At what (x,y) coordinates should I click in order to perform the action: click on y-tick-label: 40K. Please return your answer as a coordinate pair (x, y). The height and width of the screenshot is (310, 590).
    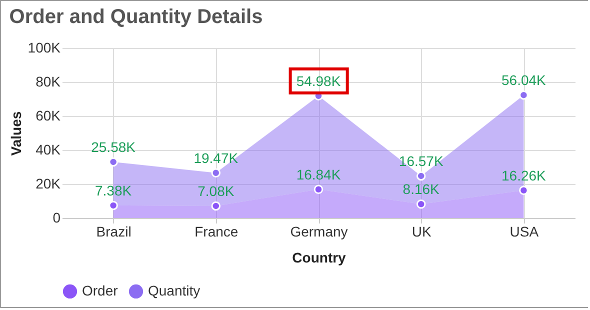
    Looking at the image, I should click on (49, 150).